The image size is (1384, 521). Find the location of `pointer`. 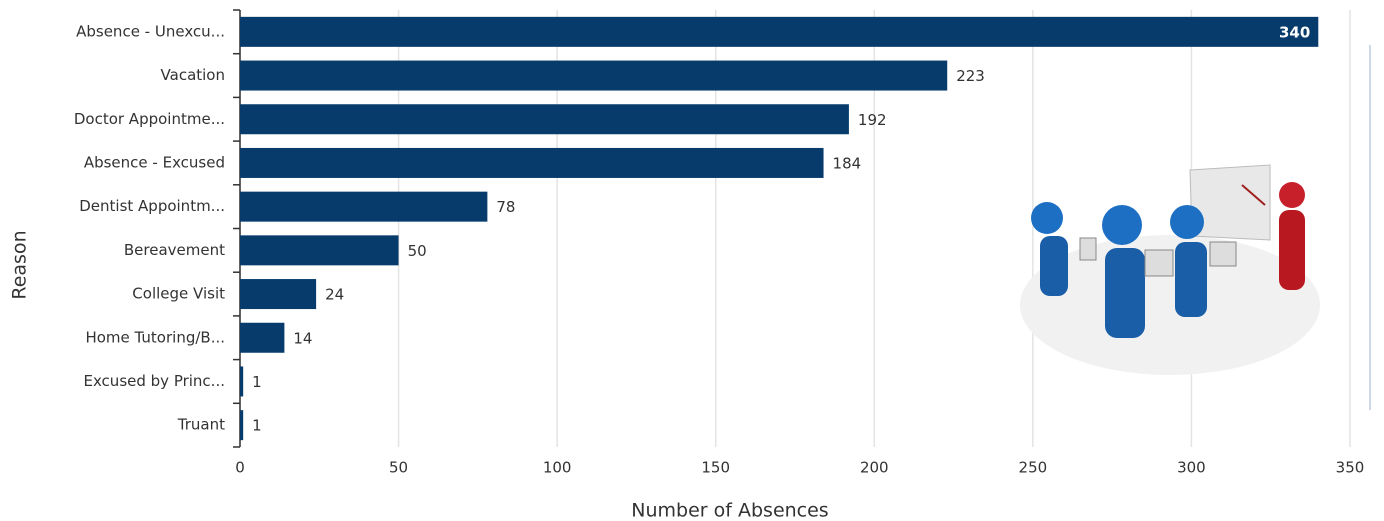

pointer is located at coordinates (1253, 195).